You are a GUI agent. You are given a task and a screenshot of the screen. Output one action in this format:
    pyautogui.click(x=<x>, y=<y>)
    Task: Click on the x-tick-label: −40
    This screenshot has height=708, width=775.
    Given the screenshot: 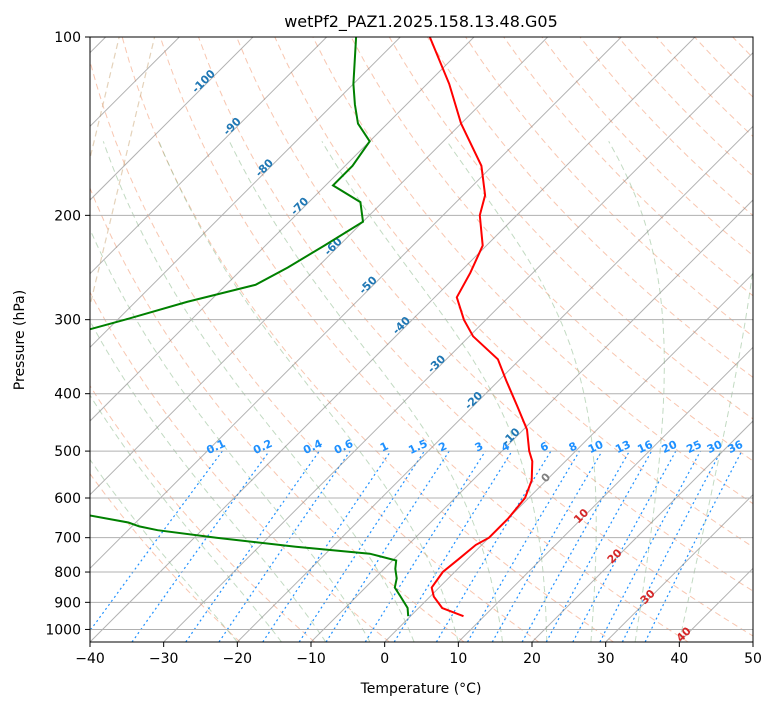 What is the action you would take?
    pyautogui.click(x=90, y=659)
    